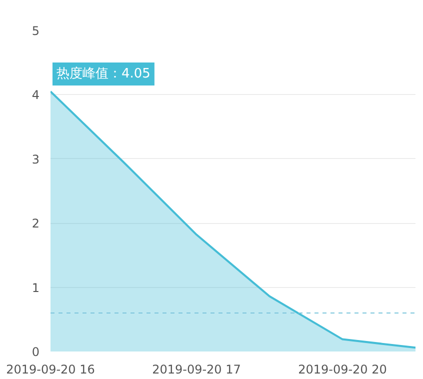 This screenshot has height=379, width=423. I want to click on x-tick-label: 2019-09-20 16, so click(50, 369).